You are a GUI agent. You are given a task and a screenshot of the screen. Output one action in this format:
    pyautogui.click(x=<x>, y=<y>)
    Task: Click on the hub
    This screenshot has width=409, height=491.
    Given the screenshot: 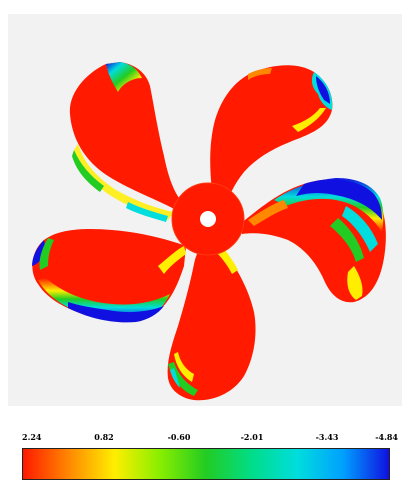 What is the action you would take?
    pyautogui.click(x=208, y=219)
    